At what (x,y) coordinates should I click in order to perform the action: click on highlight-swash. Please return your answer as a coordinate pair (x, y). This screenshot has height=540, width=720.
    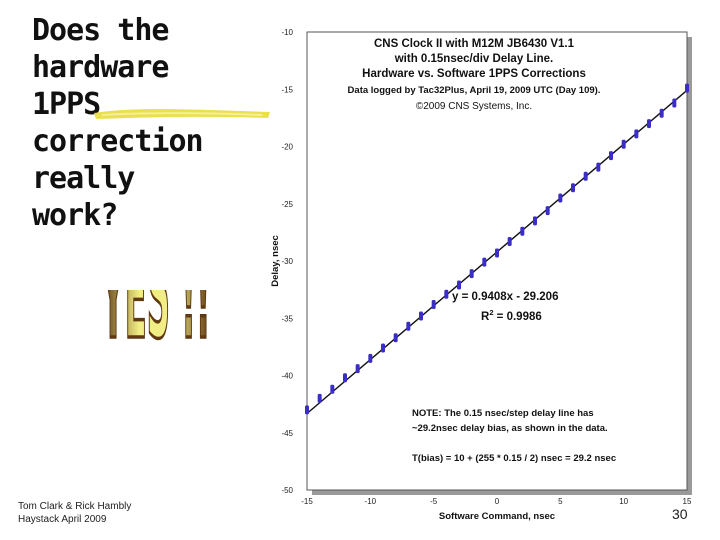
    Looking at the image, I should click on (182, 114).